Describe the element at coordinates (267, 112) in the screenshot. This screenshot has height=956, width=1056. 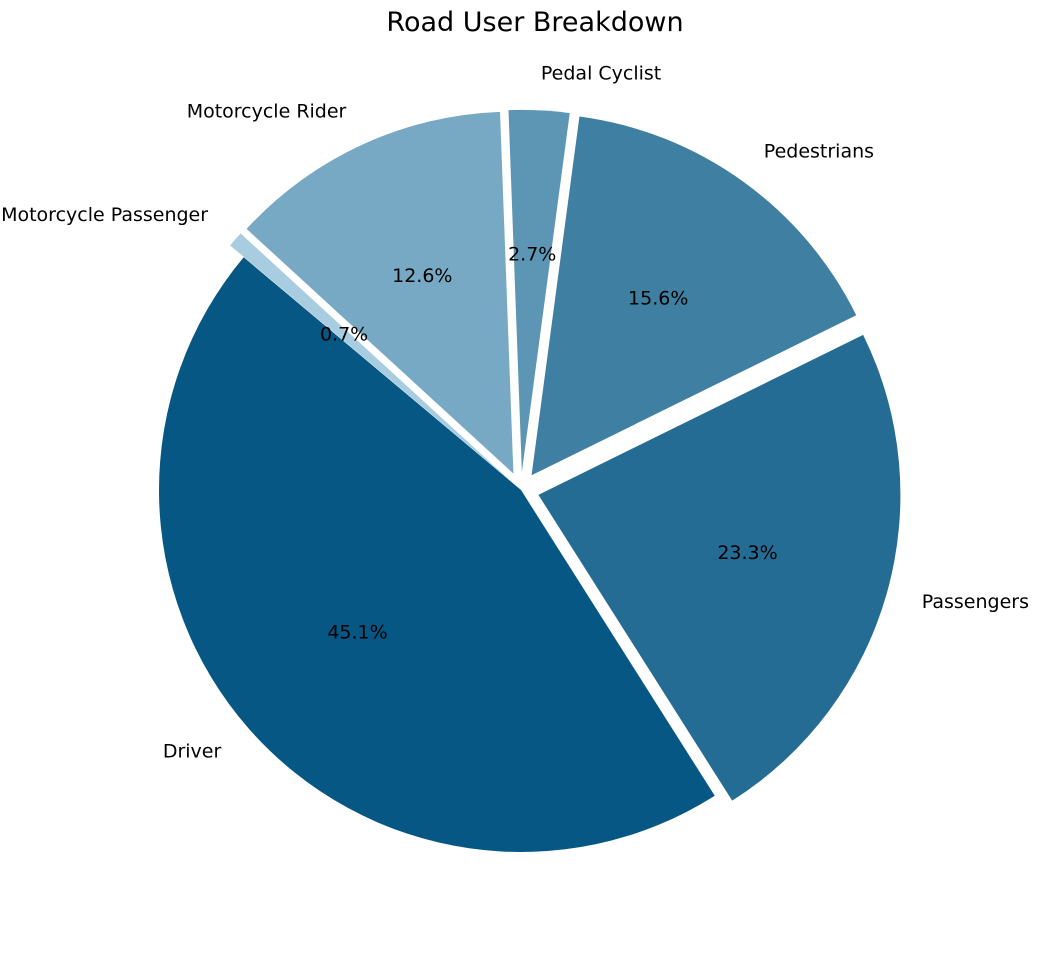
I see `slice-label: Motorcycle Rider` at that location.